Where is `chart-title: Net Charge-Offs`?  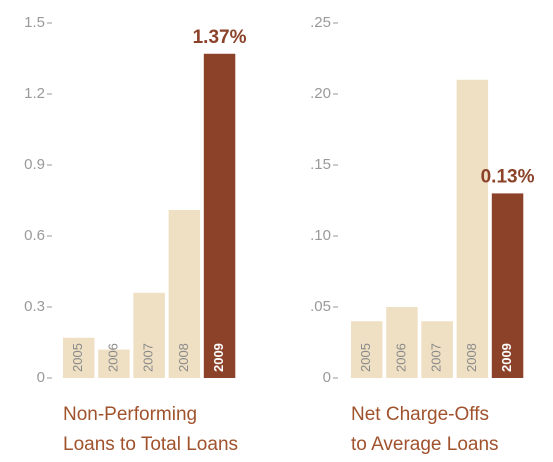
chart-title: Net Charge-Offs is located at coordinates (420, 414).